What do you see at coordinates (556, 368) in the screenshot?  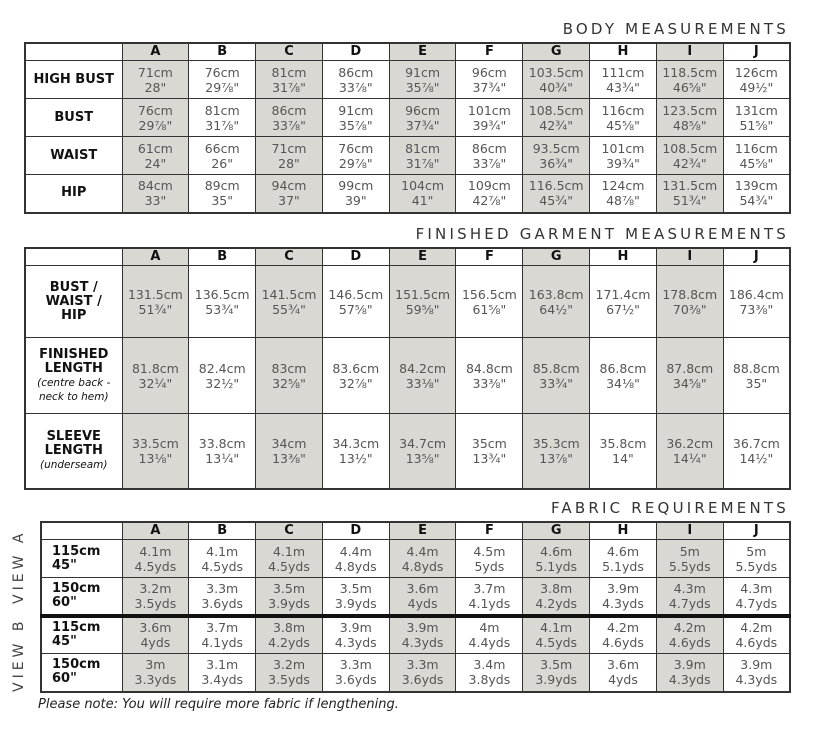 I see `metric-value: 85.8cm` at bounding box center [556, 368].